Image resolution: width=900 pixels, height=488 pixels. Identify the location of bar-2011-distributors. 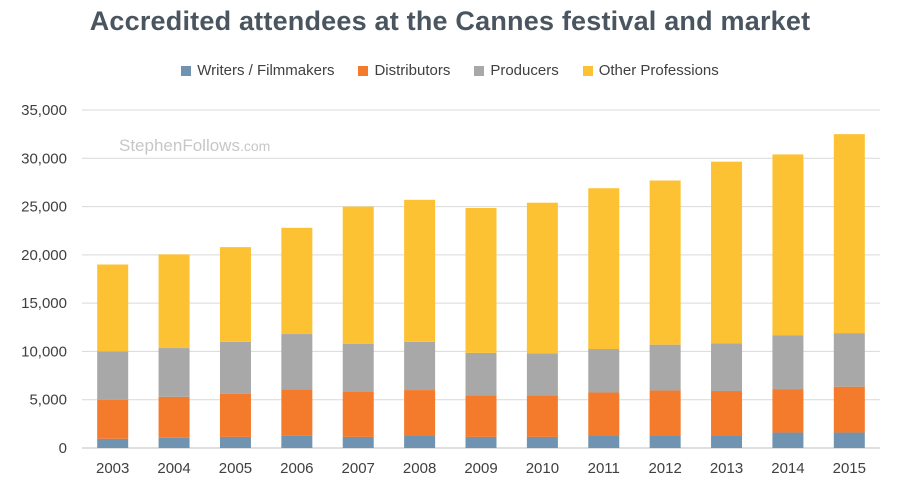
(604, 414).